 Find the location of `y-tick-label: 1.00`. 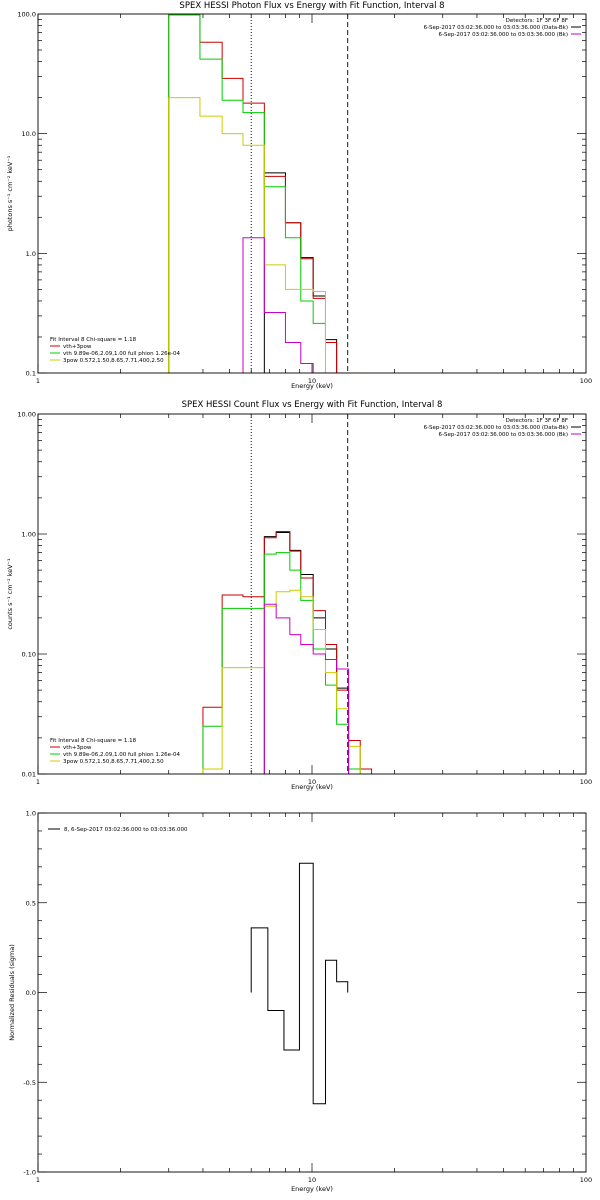

y-tick-label: 1.00 is located at coordinates (29, 535).